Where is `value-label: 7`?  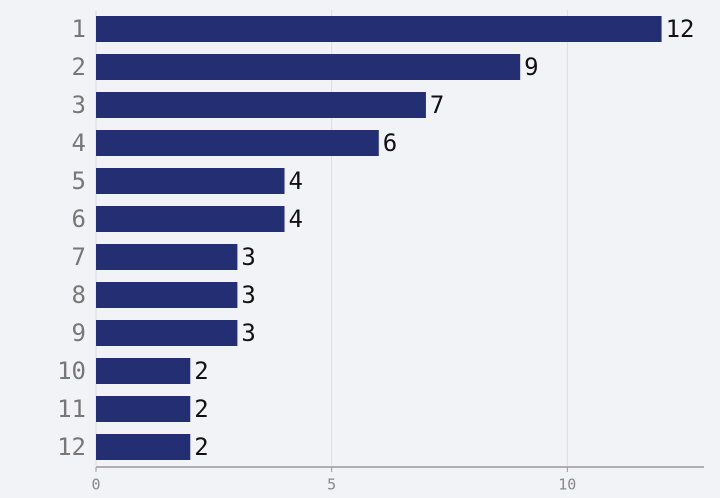
value-label: 7 is located at coordinates (437, 105).